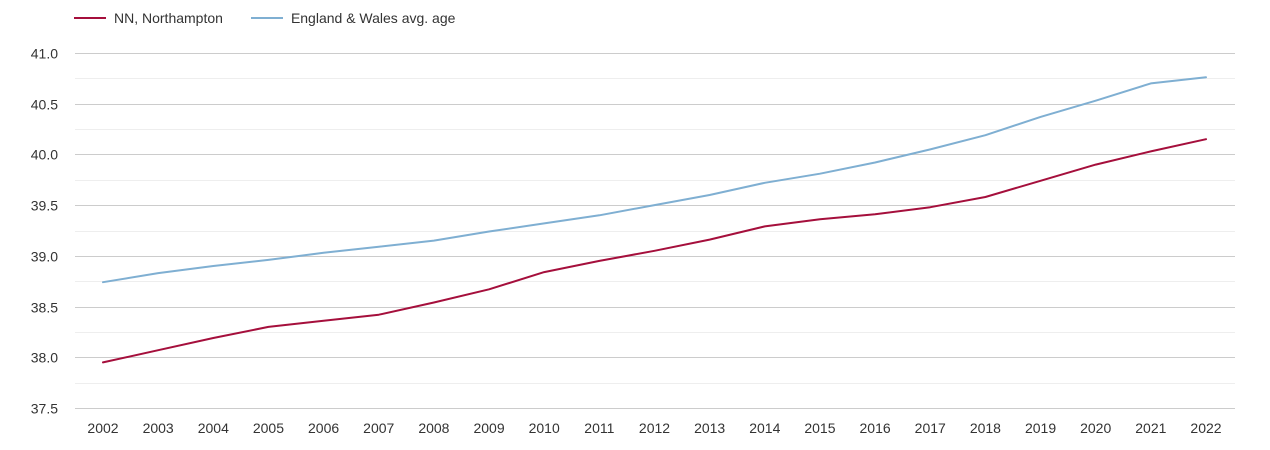 The image size is (1270, 450). Describe the element at coordinates (213, 428) in the screenshot. I see `x-tick-label: 2004` at that location.